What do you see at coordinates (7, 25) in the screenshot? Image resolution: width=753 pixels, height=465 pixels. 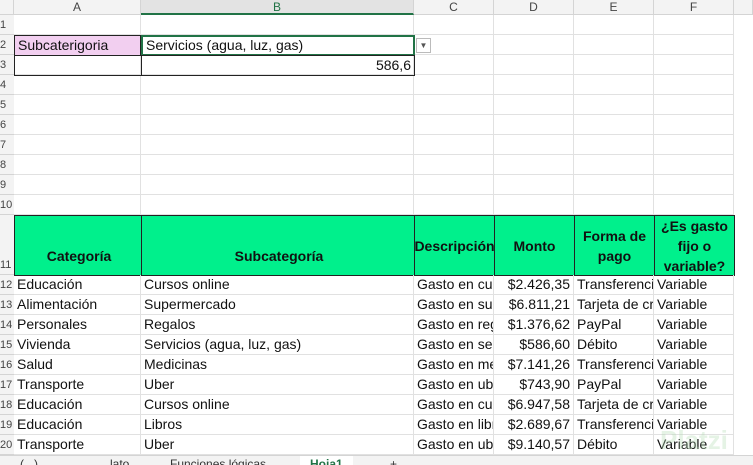 I see `row-header: 1` at bounding box center [7, 25].